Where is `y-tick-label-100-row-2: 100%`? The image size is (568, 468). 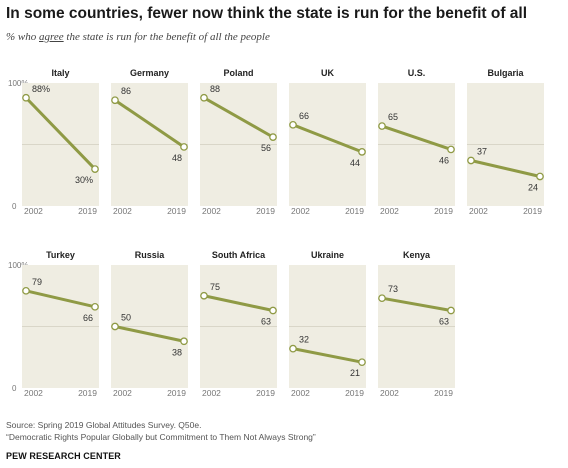
y-tick-label-100-row-2: 100% is located at coordinates (18, 265).